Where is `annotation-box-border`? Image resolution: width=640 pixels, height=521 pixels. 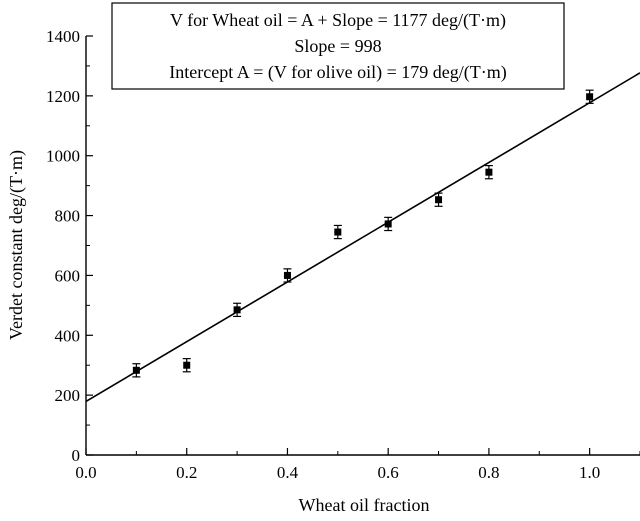
annotation-box-border is located at coordinates (338, 46).